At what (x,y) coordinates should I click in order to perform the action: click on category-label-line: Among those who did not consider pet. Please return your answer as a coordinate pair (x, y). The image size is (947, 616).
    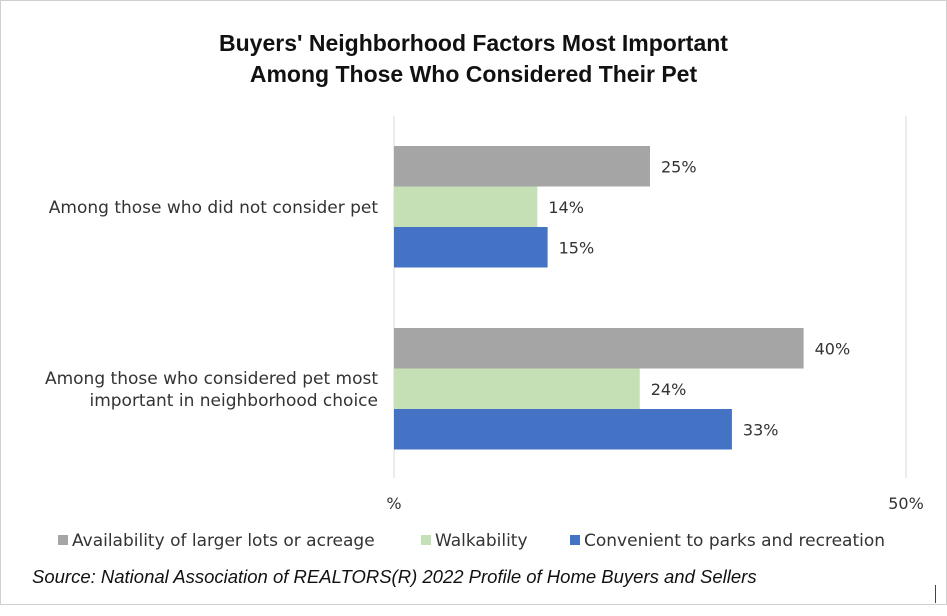
    Looking at the image, I should click on (214, 208).